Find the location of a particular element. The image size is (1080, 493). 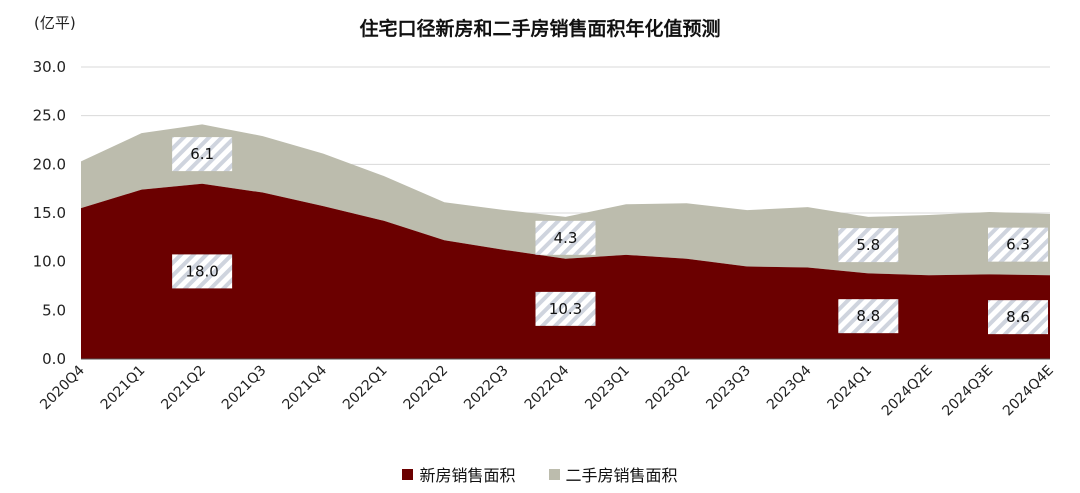

x-tick-label: 2023Q4 is located at coordinates (789, 387).